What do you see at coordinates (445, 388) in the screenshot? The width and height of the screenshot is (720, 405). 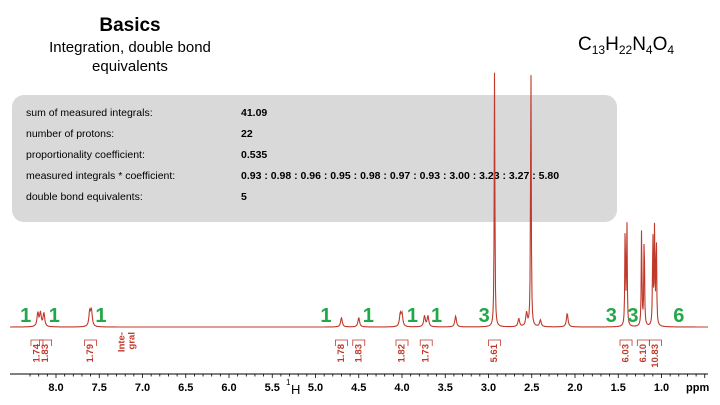 I see `x-tick-label-9: 3.5` at bounding box center [445, 388].